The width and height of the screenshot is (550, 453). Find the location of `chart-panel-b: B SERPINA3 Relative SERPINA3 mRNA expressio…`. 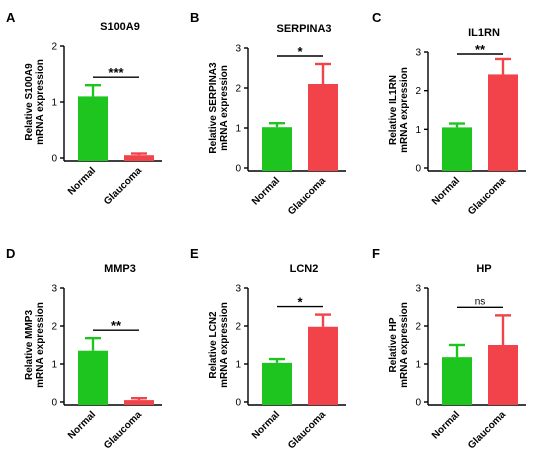

chart-panel-b: B SERPINA3 Relative SERPINA3 mRNA expressio… is located at coordinates (268, 113).